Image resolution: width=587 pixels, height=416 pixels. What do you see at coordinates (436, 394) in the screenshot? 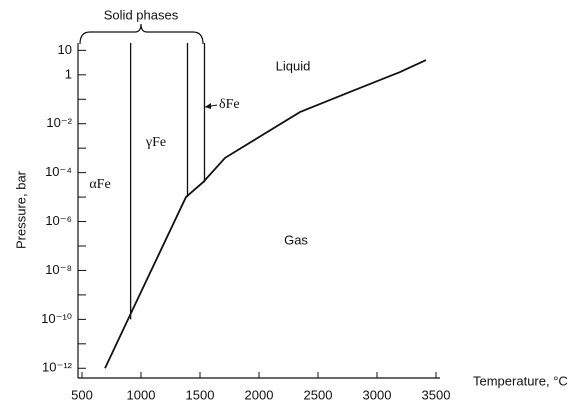
I see `x-tick-label: 3500` at bounding box center [436, 394].